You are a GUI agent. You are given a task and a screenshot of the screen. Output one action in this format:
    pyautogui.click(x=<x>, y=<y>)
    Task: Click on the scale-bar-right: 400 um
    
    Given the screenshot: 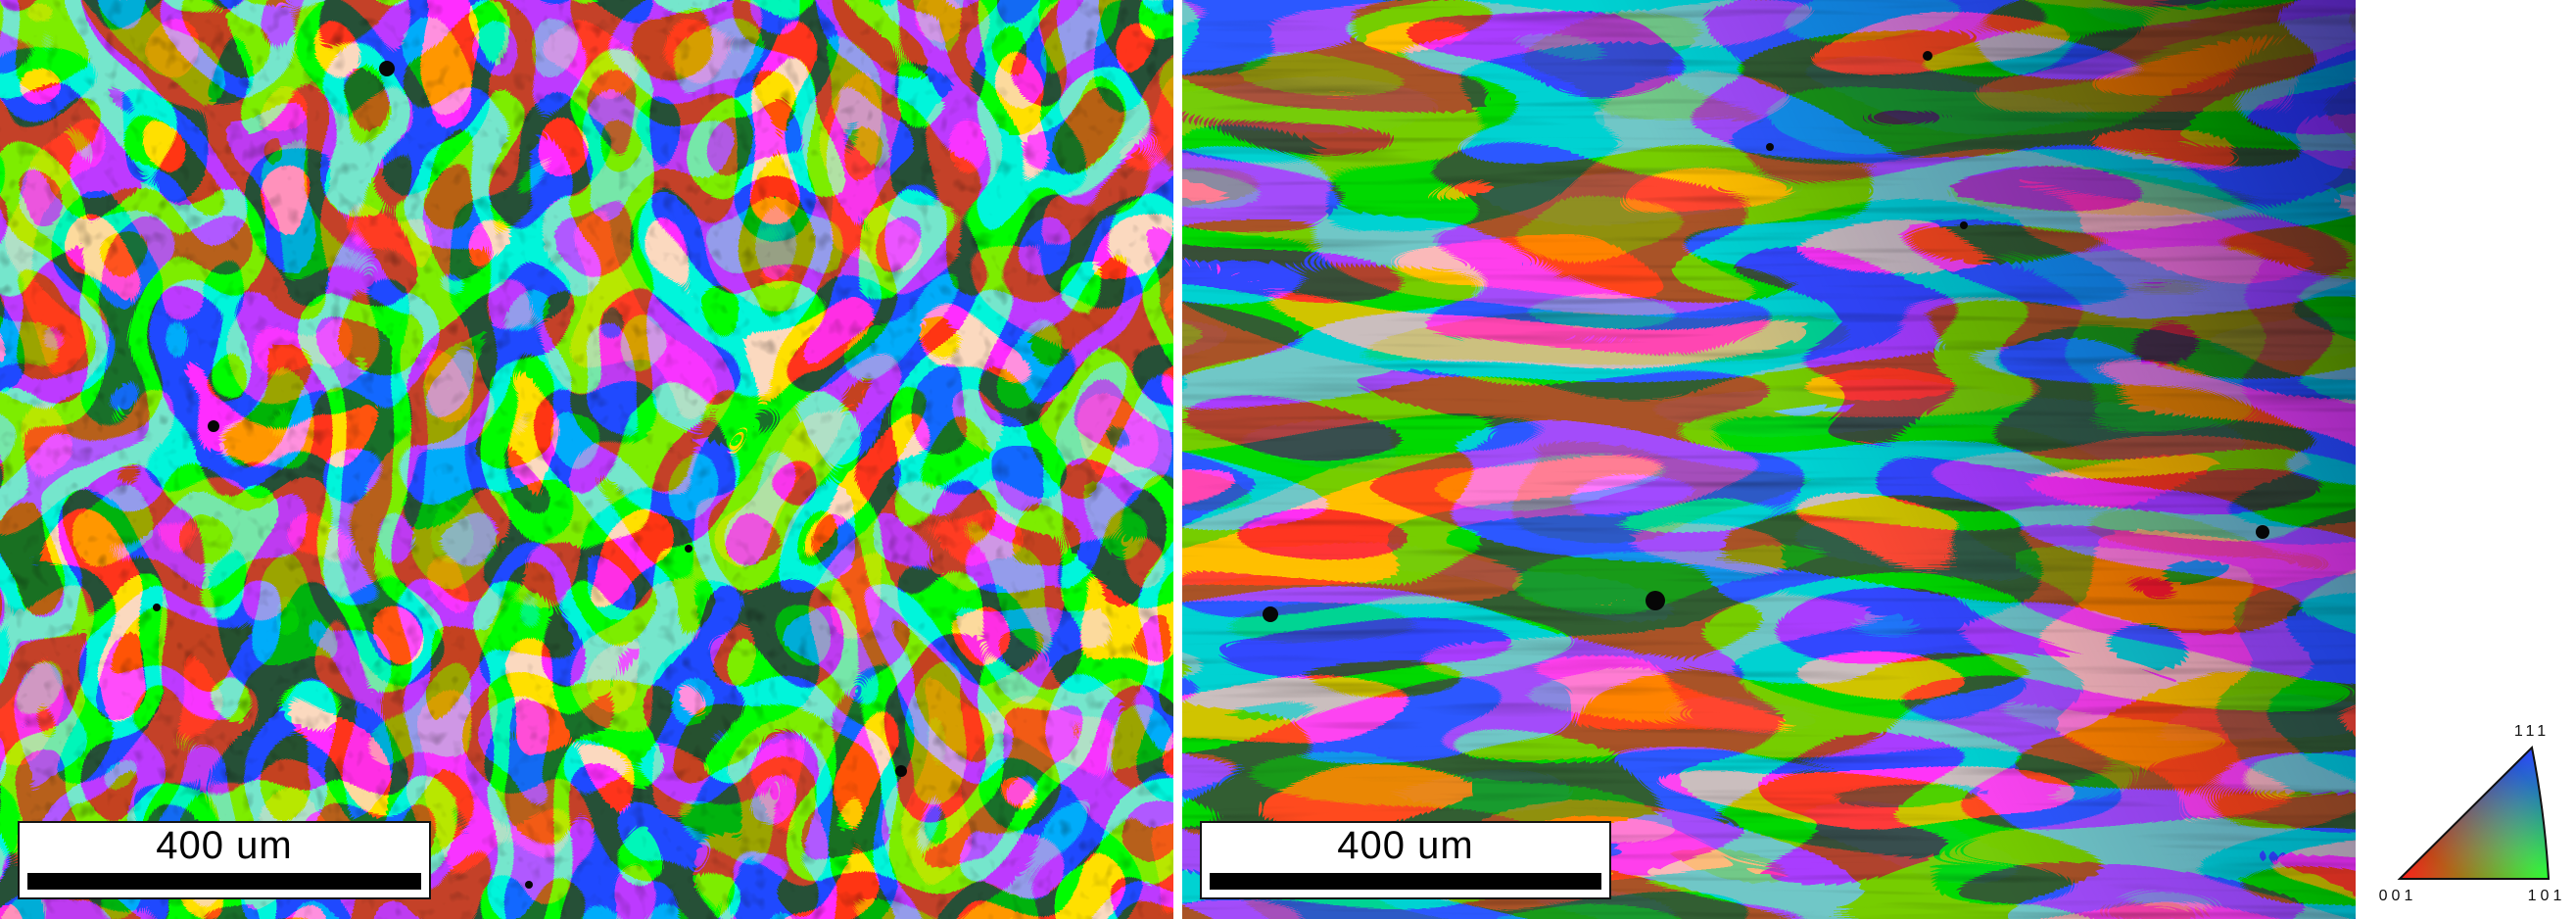 What is the action you would take?
    pyautogui.click(x=1406, y=860)
    